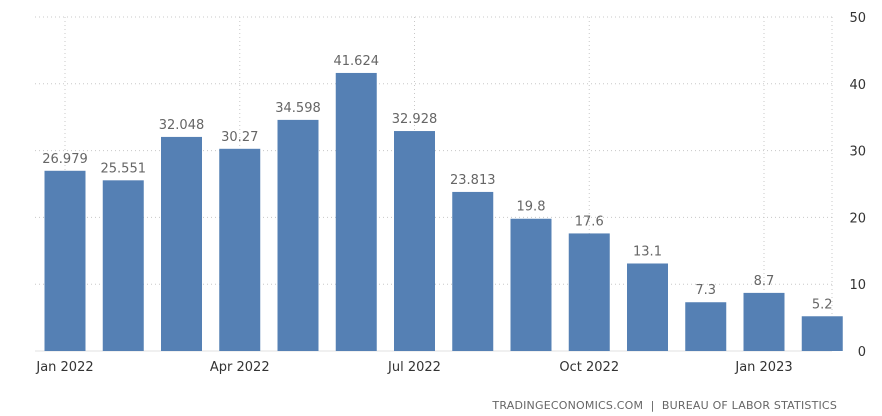 The width and height of the screenshot is (882, 416). What do you see at coordinates (65, 159) in the screenshot?
I see `bar-value-label: 26.979` at bounding box center [65, 159].